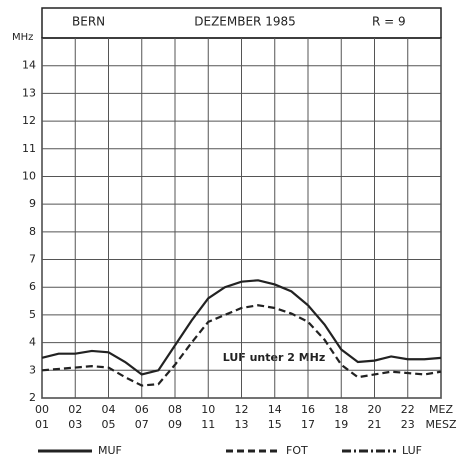 This screenshot has width=471, height=457. Describe the element at coordinates (32, 342) in the screenshot. I see `y-tick-label: 4` at that location.